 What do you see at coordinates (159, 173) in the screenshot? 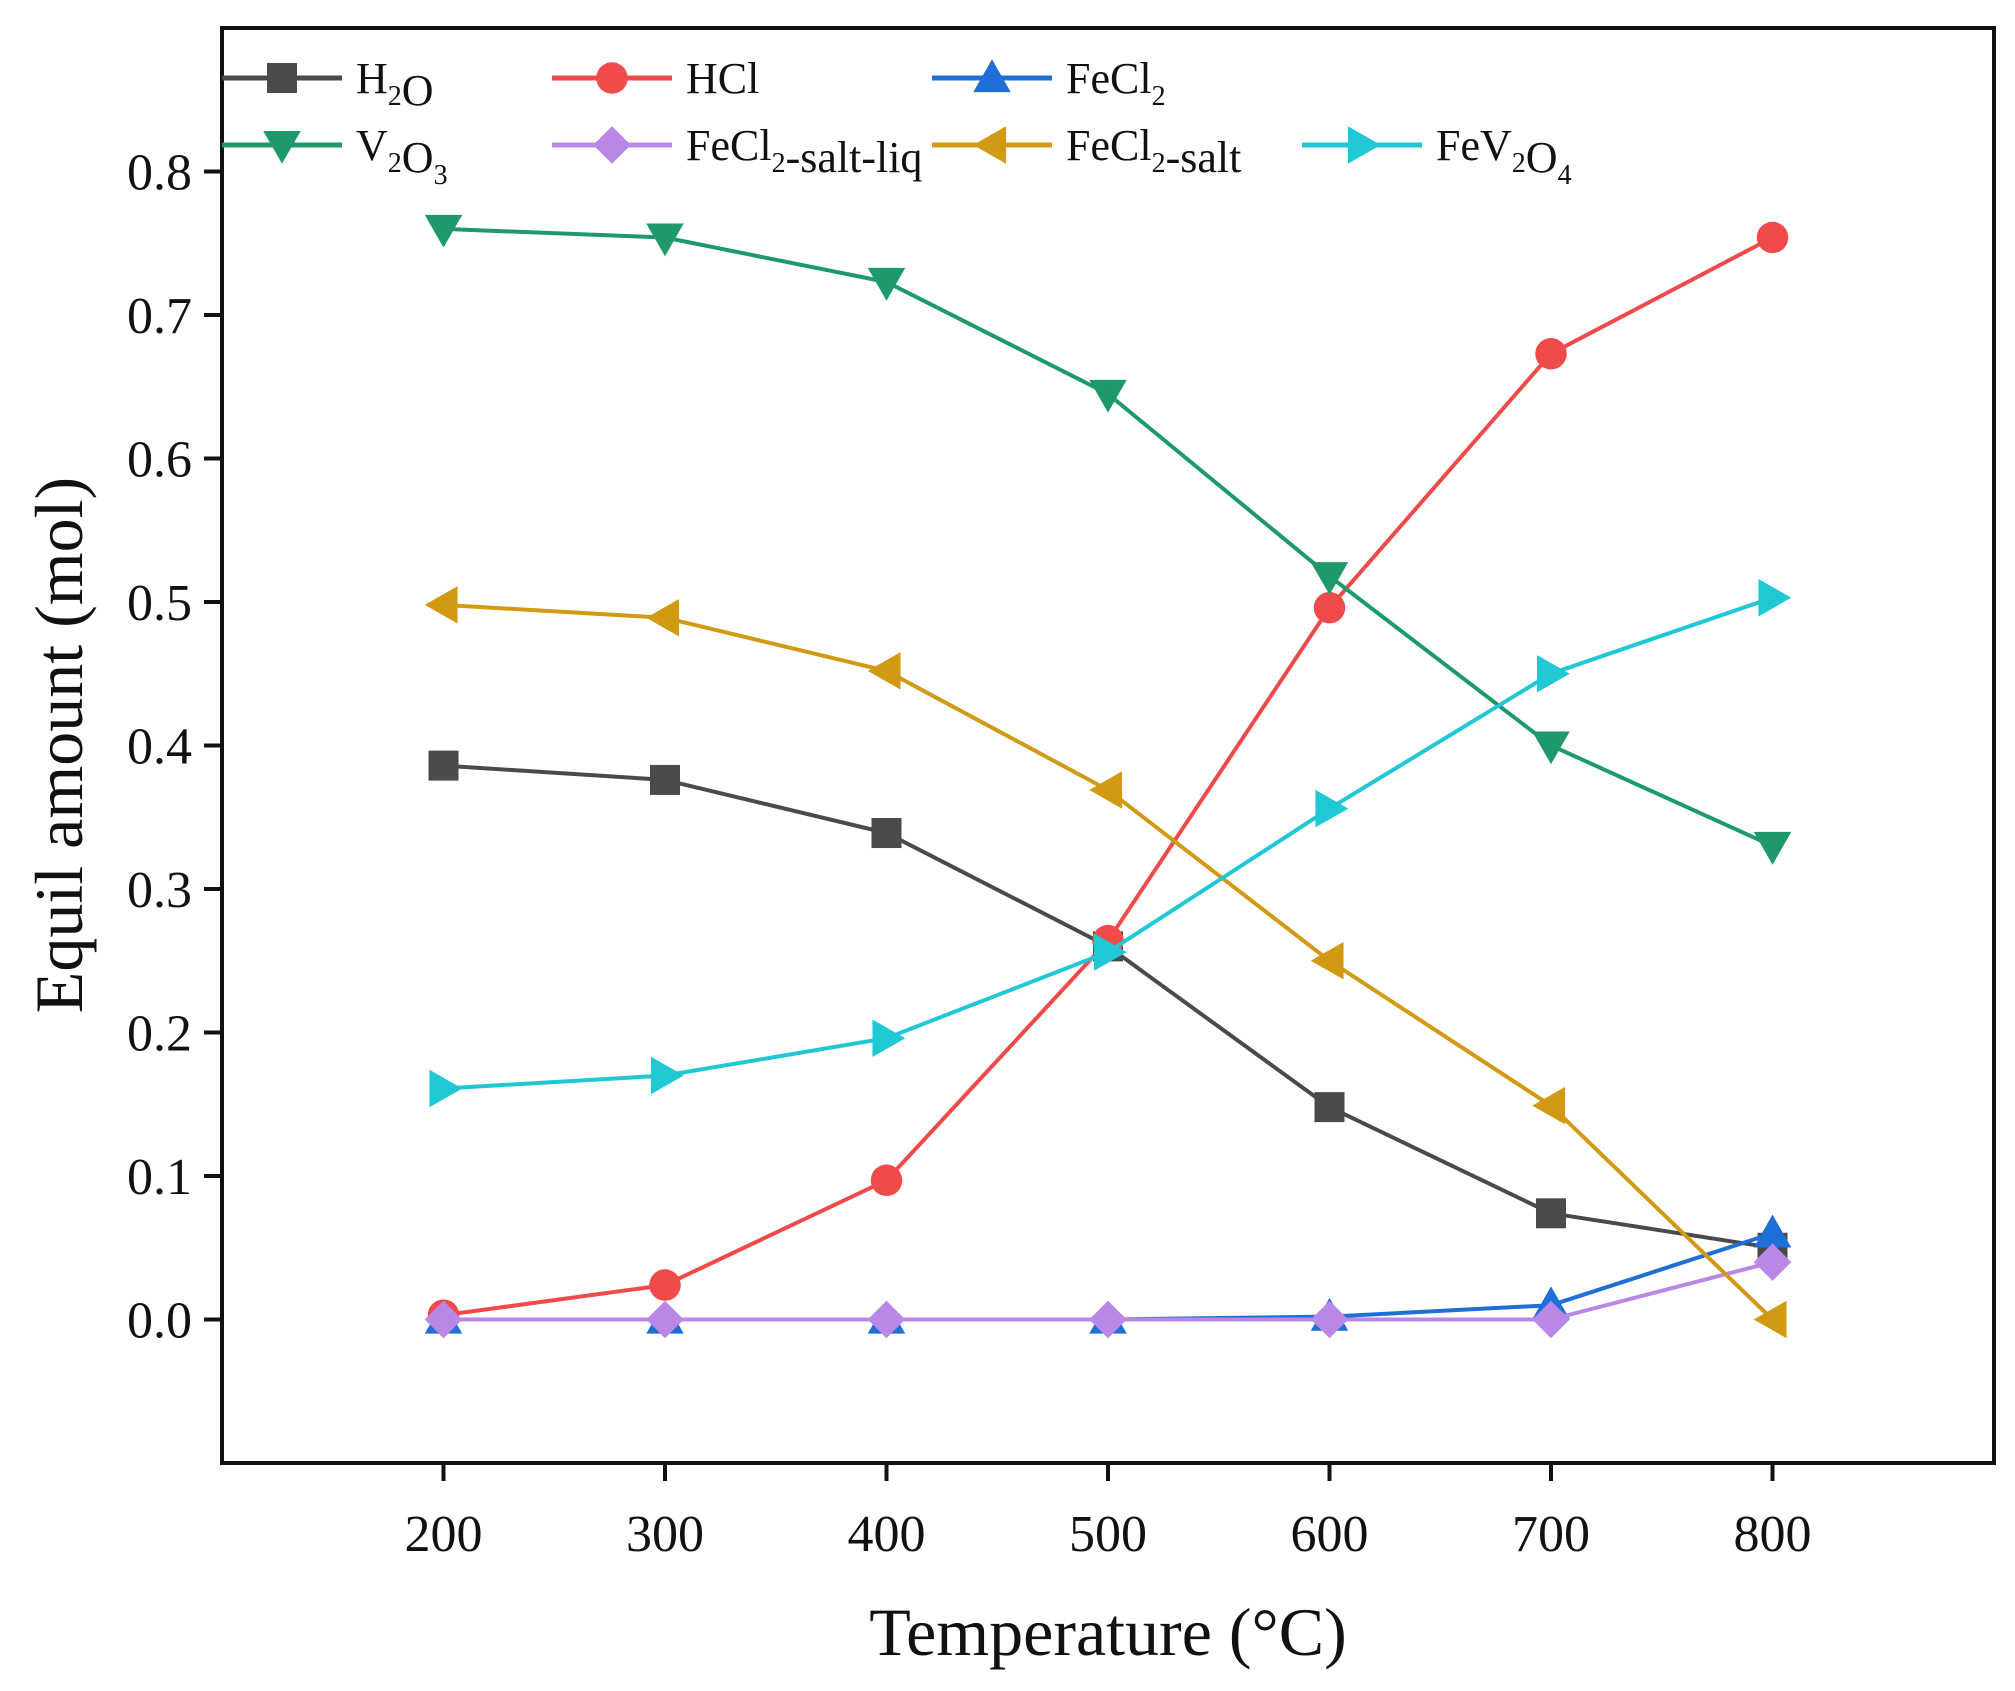
I see `y-tick-label: 0.8` at bounding box center [159, 173].